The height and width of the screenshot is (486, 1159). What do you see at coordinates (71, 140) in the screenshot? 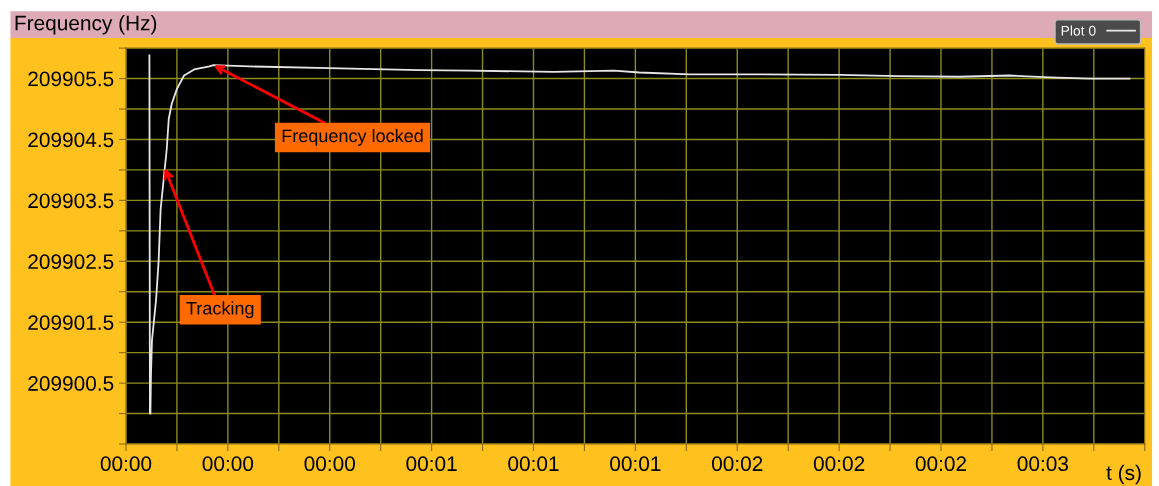
I see `y-tick-label: 209904.5` at bounding box center [71, 140].